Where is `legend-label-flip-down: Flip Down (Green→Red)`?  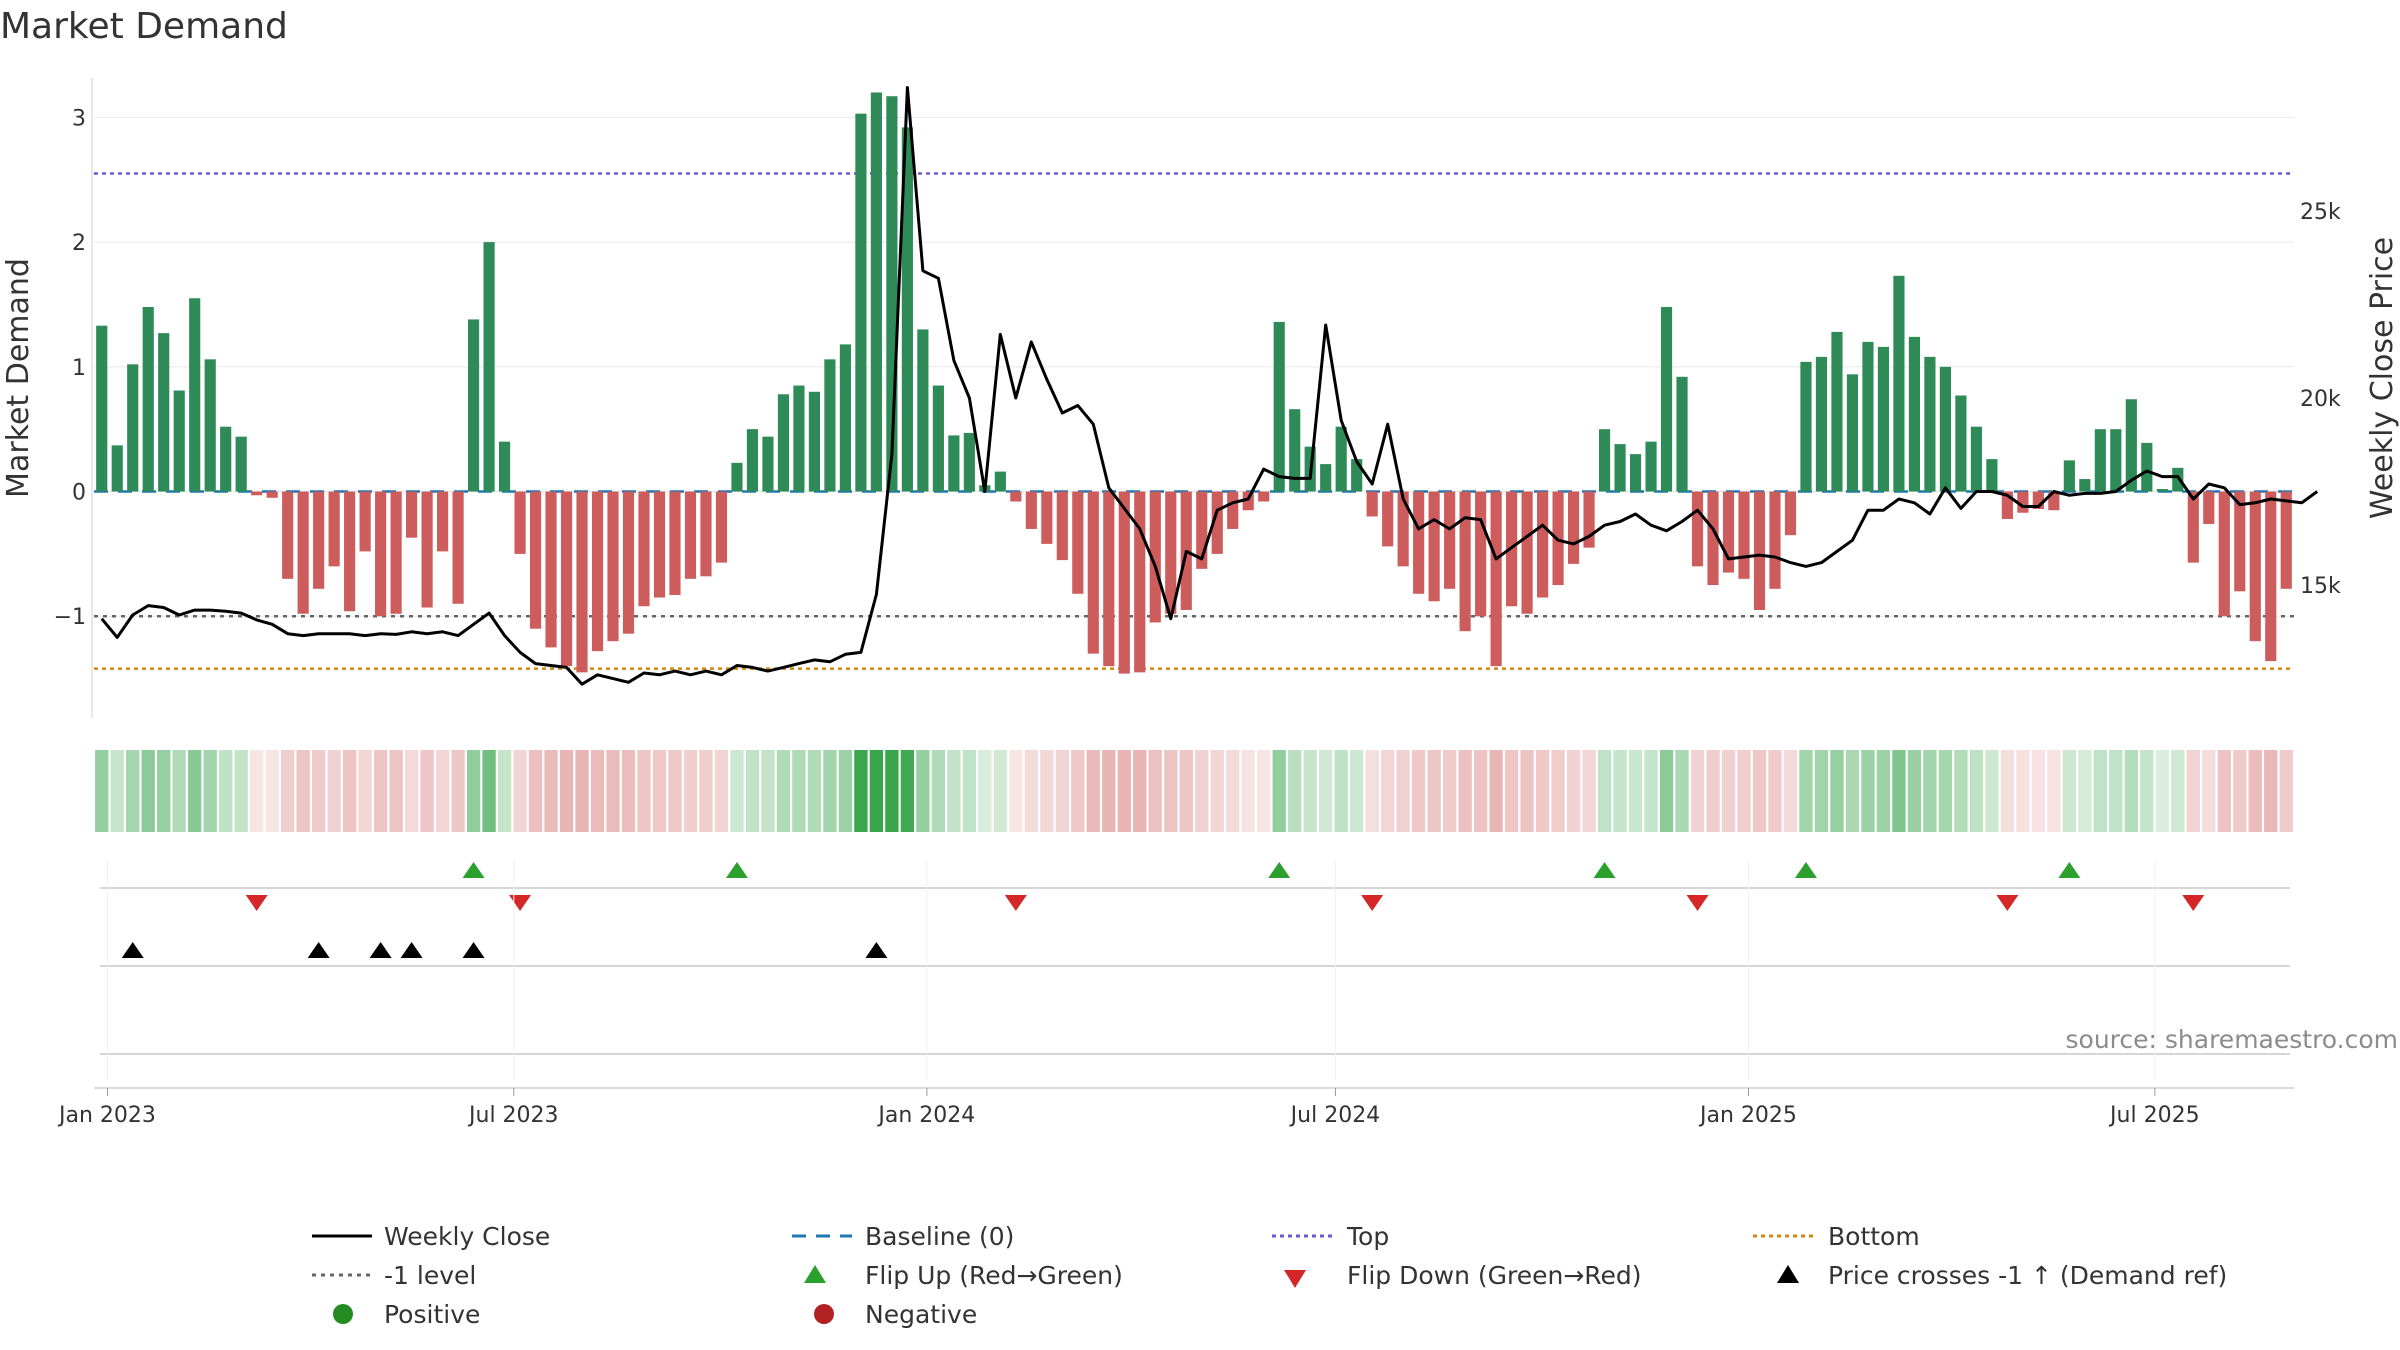
legend-label-flip-down: Flip Down (Green→Red) is located at coordinates (1494, 1275).